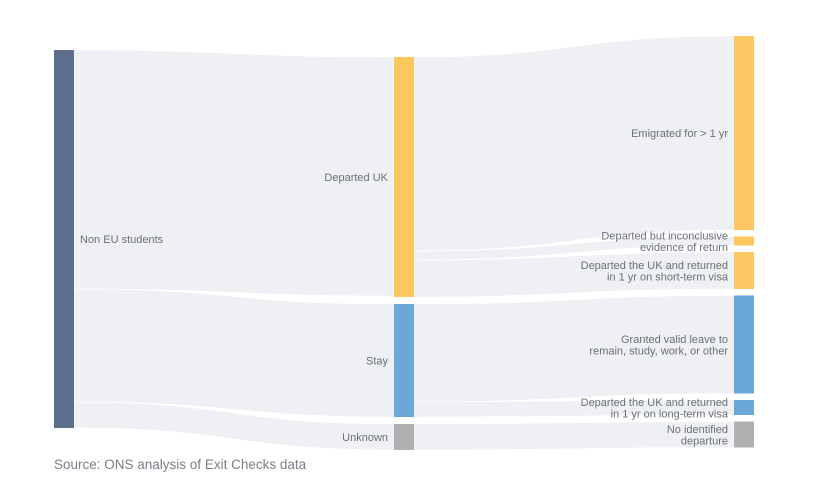  I want to click on node-label-departed: Departed UK, so click(356, 178).